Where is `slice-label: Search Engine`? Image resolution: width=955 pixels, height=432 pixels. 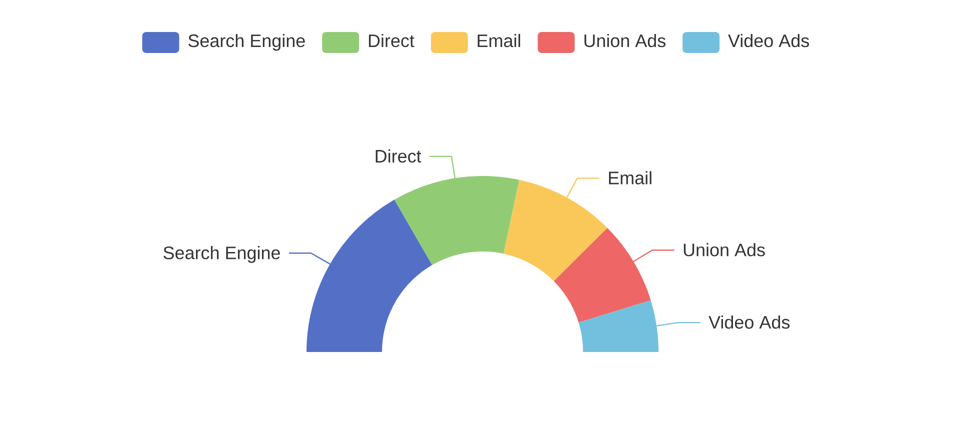 slice-label: Search Engine is located at coordinates (222, 254).